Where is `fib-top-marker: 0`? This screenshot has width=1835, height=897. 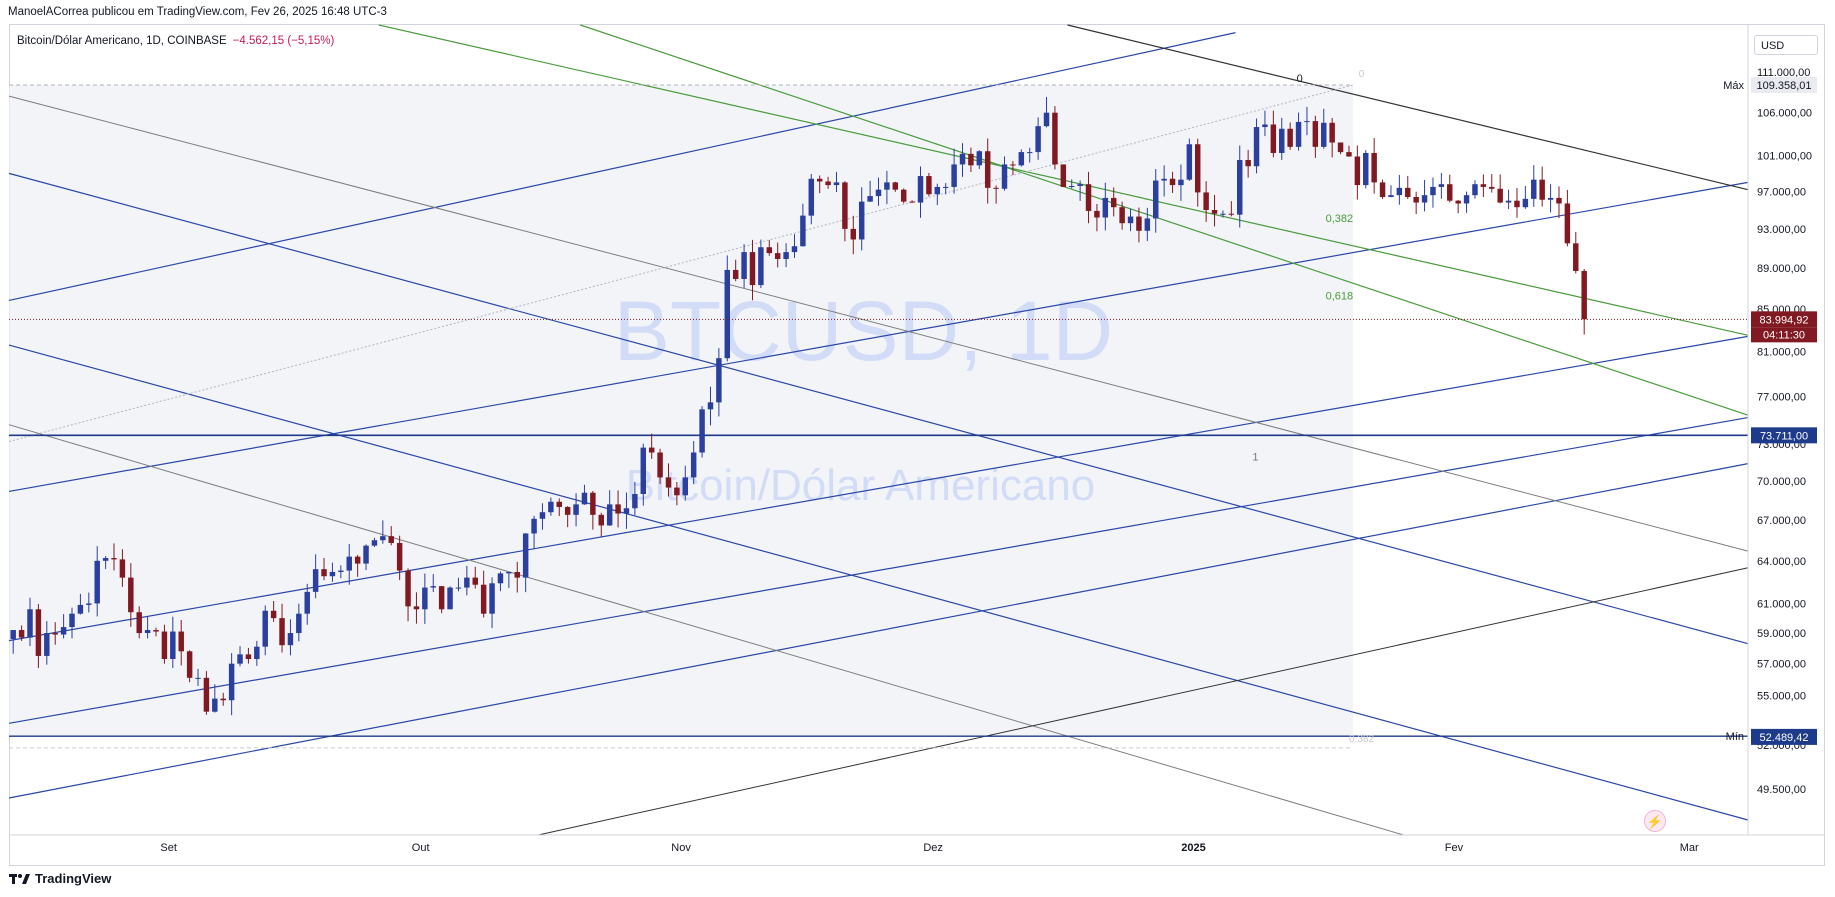
fib-top-marker: 0 is located at coordinates (1362, 74).